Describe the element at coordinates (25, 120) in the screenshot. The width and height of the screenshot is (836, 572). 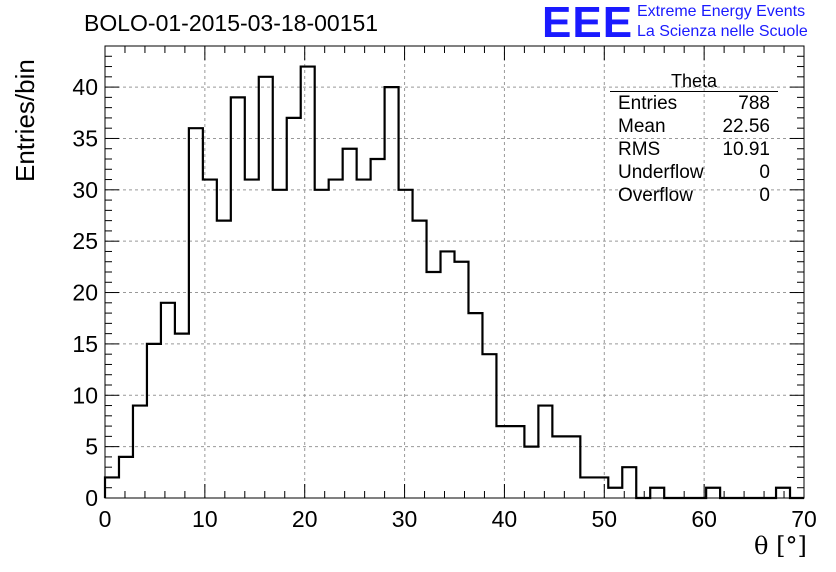
I see `y-axis-label: Entries/bin` at that location.